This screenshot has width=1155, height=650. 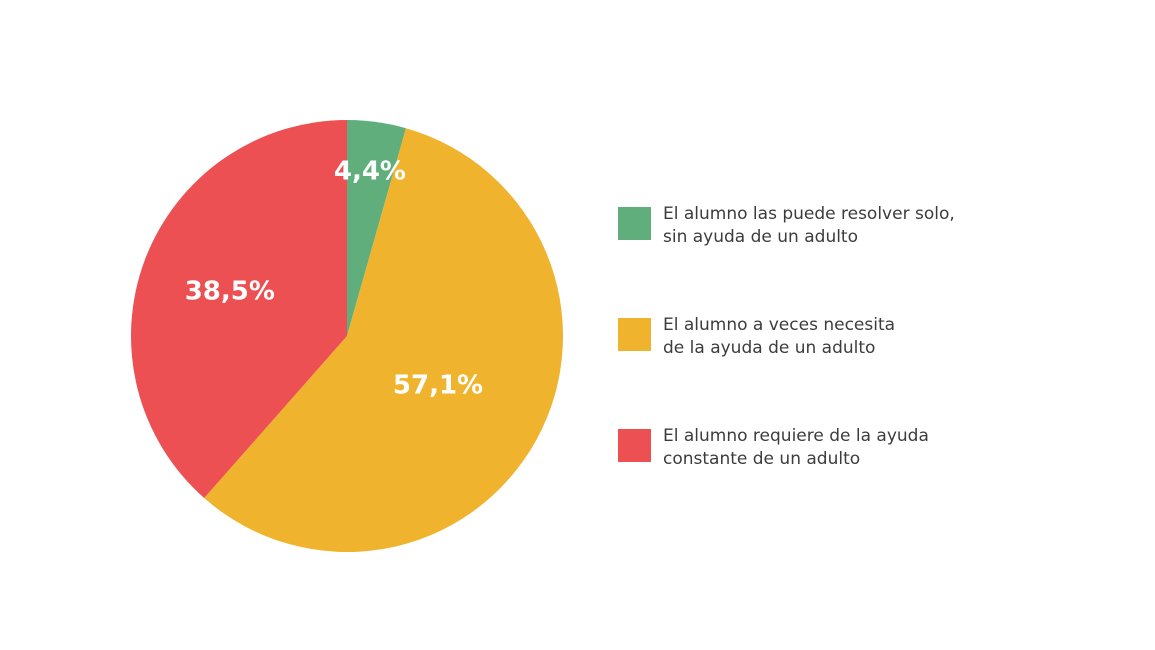 I want to click on legend-swatch-green, so click(x=634, y=223).